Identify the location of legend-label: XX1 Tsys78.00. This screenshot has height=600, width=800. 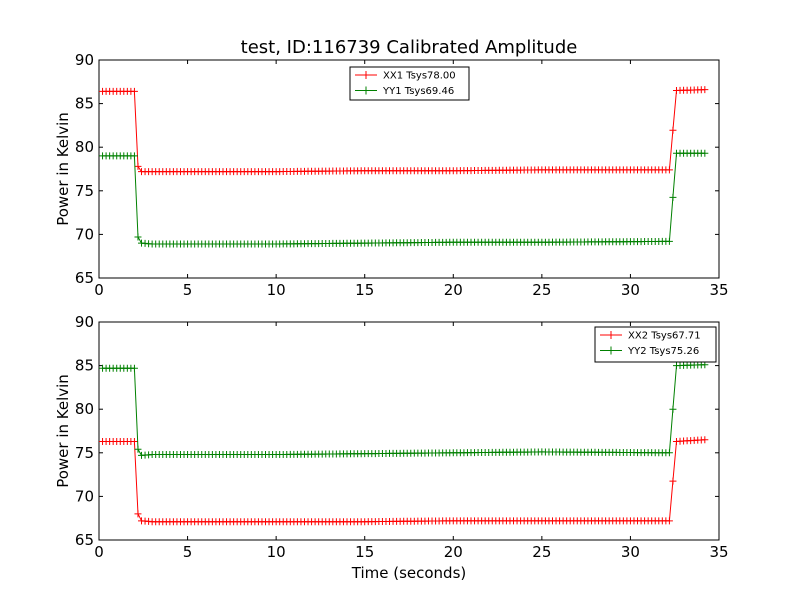
(419, 76).